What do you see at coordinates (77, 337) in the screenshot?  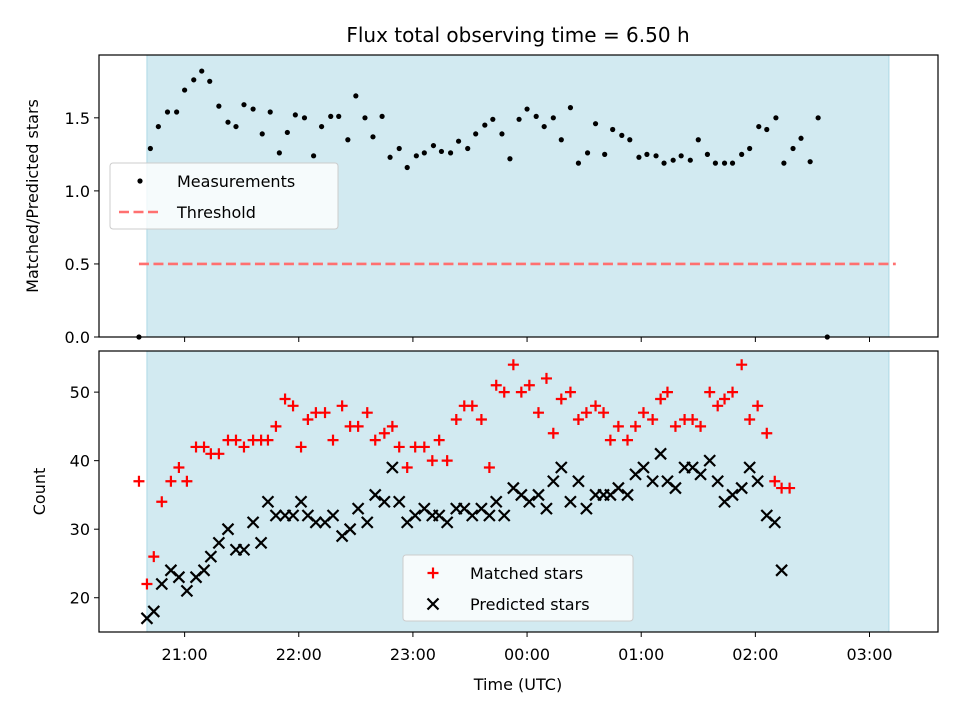 I see `y-tick-label: 0.0` at bounding box center [77, 337].